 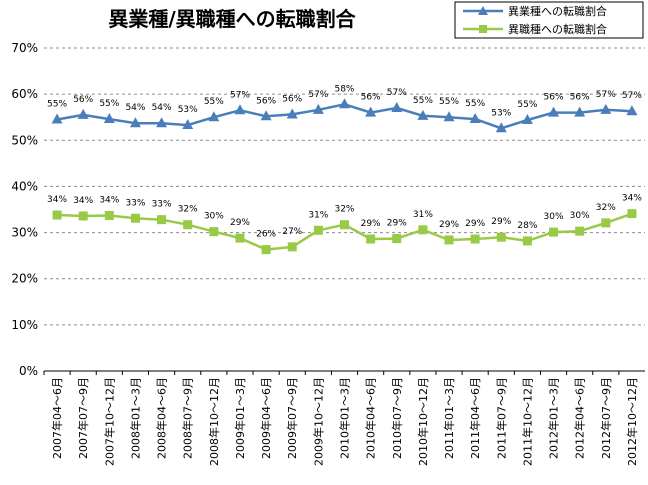 I want to click on x-tick-label: 2011年04～6月, so click(x=475, y=418).